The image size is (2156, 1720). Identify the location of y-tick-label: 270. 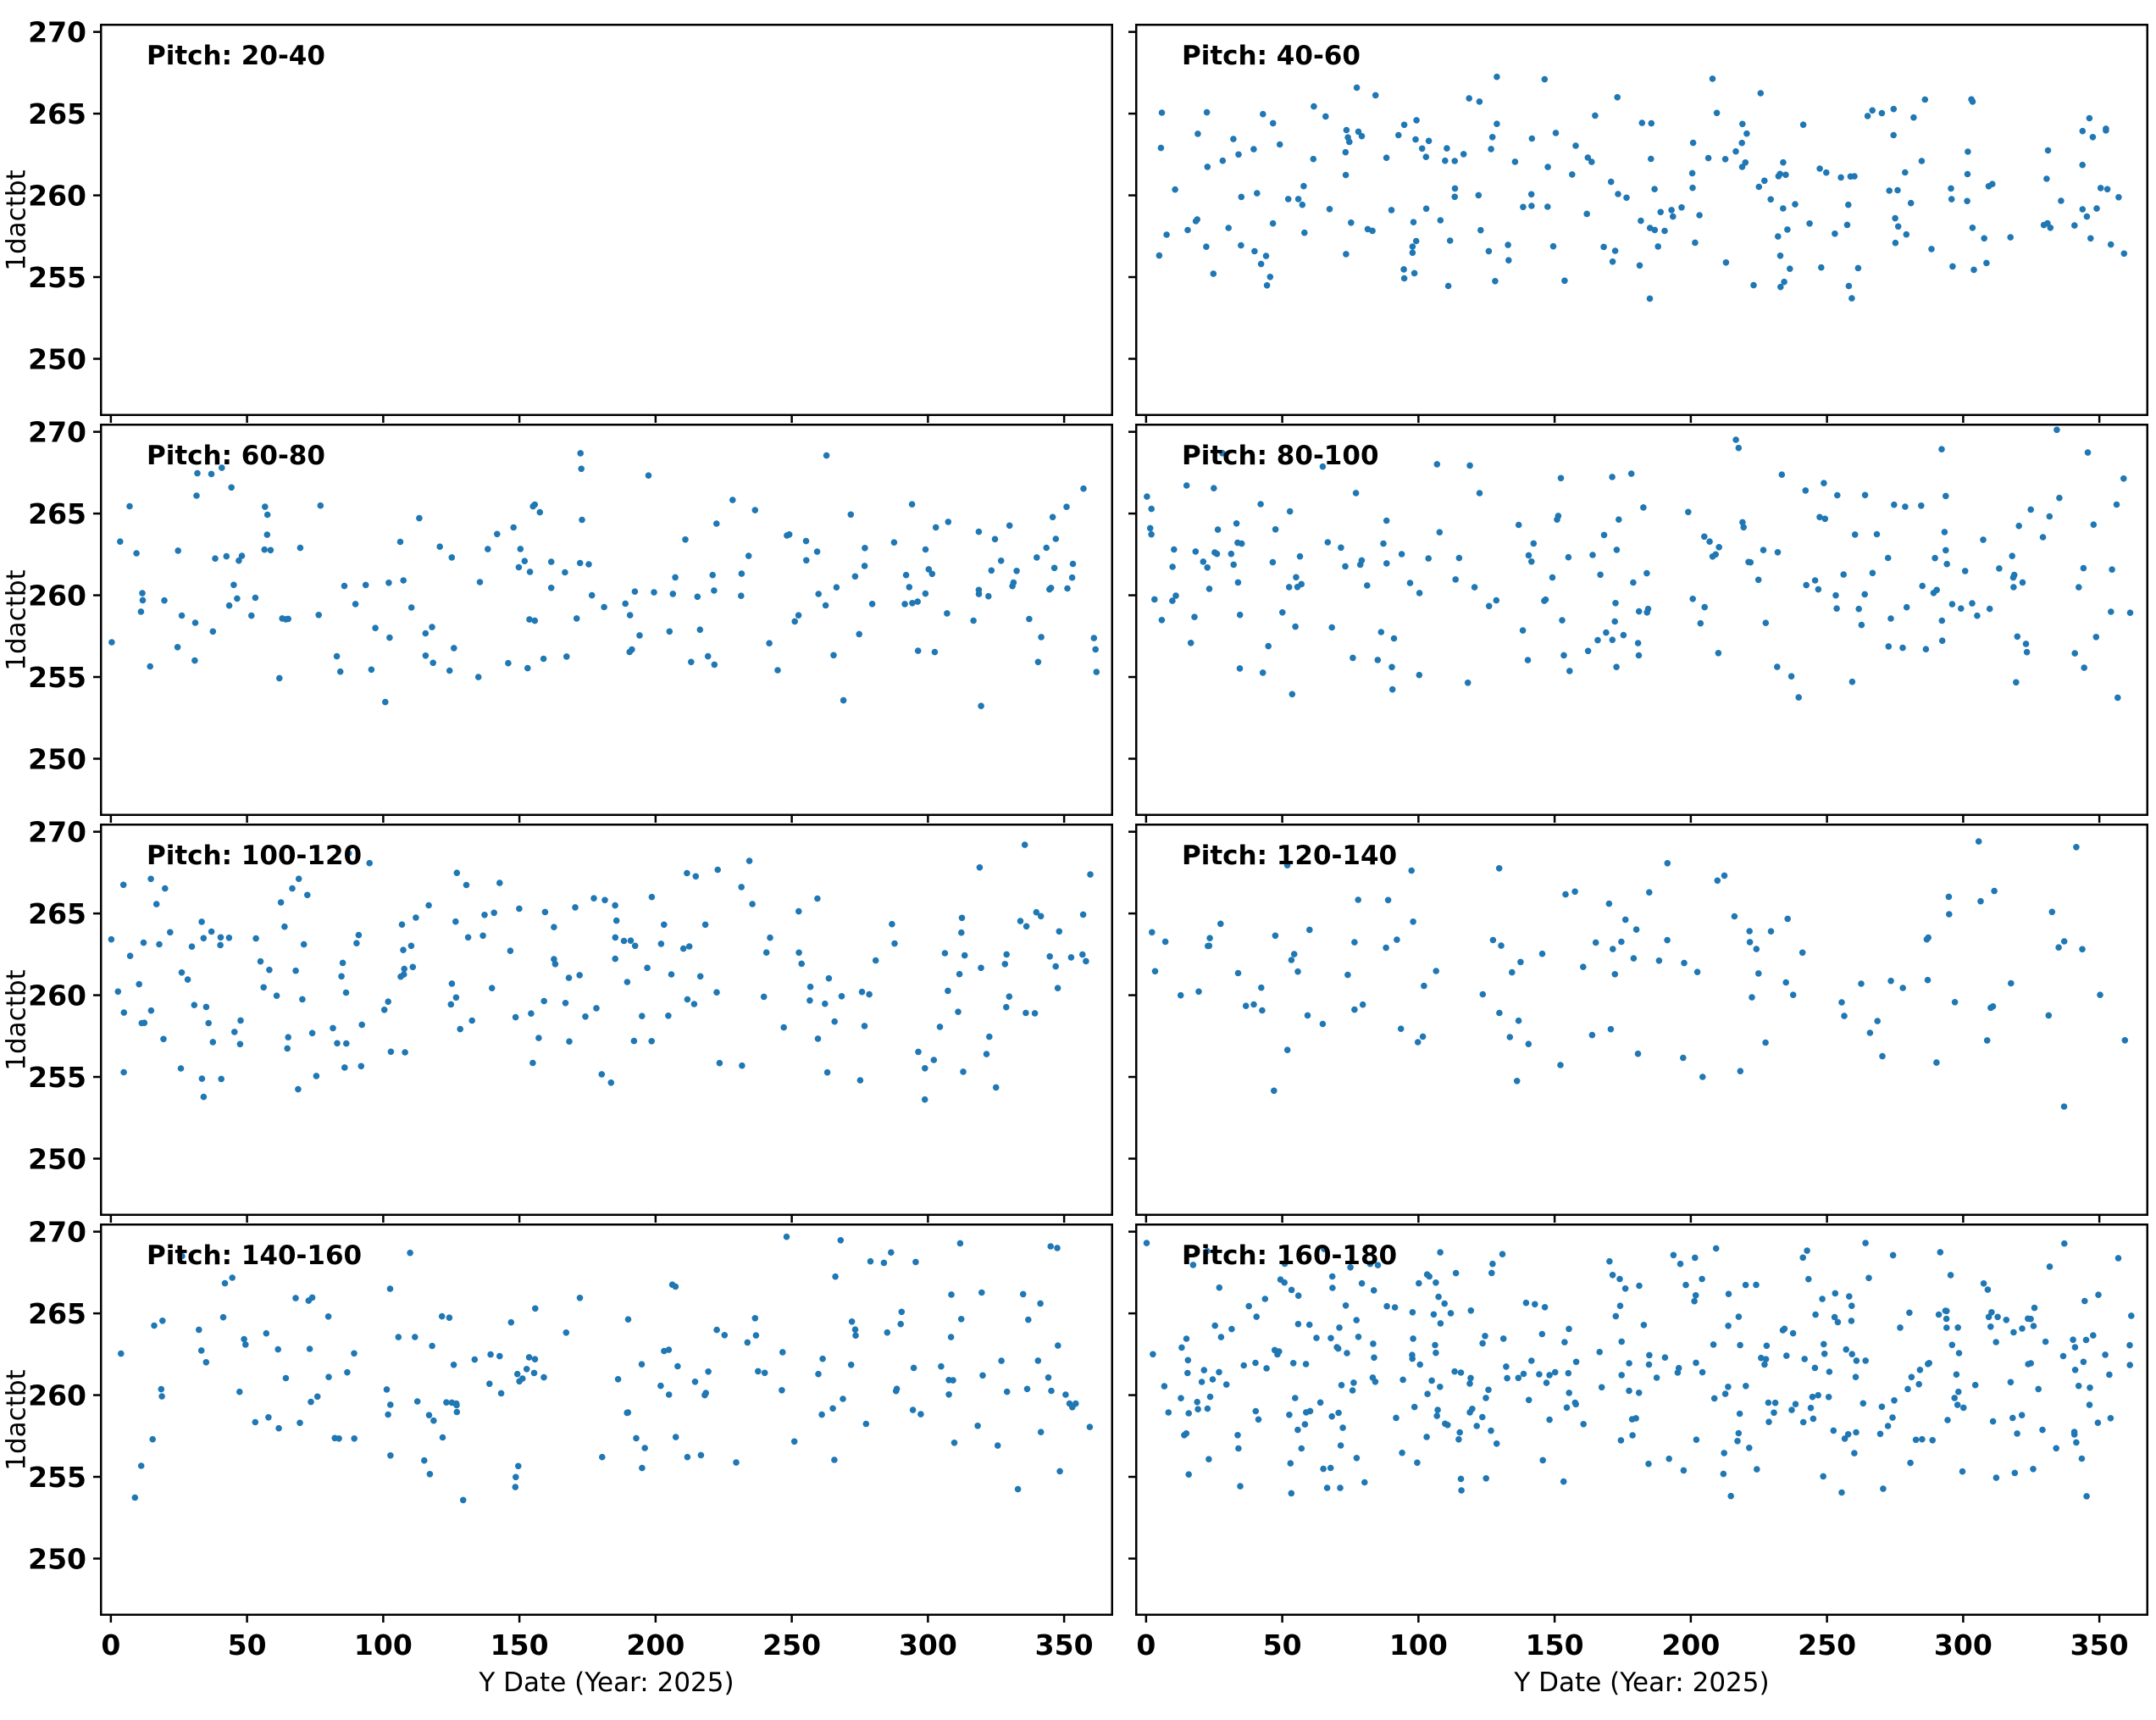
(57, 32).